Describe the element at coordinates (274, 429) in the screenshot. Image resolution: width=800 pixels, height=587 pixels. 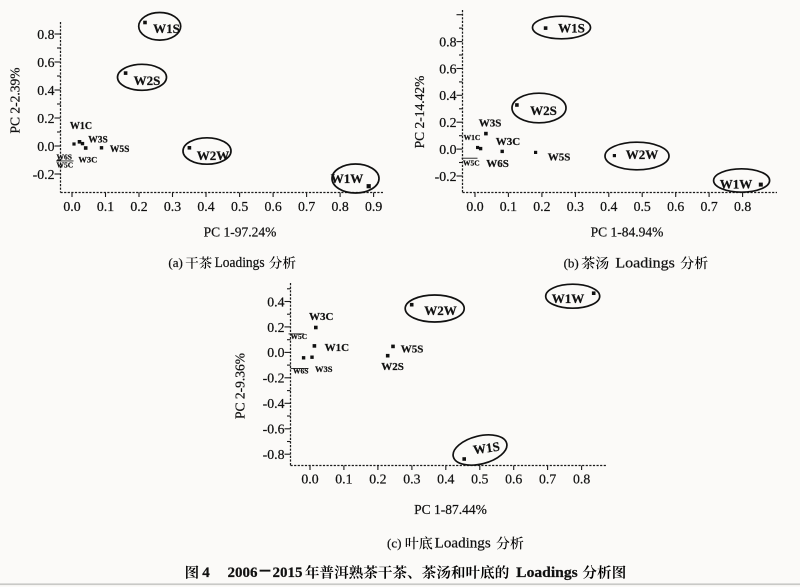
I see `svg-text: -0.6` at that location.